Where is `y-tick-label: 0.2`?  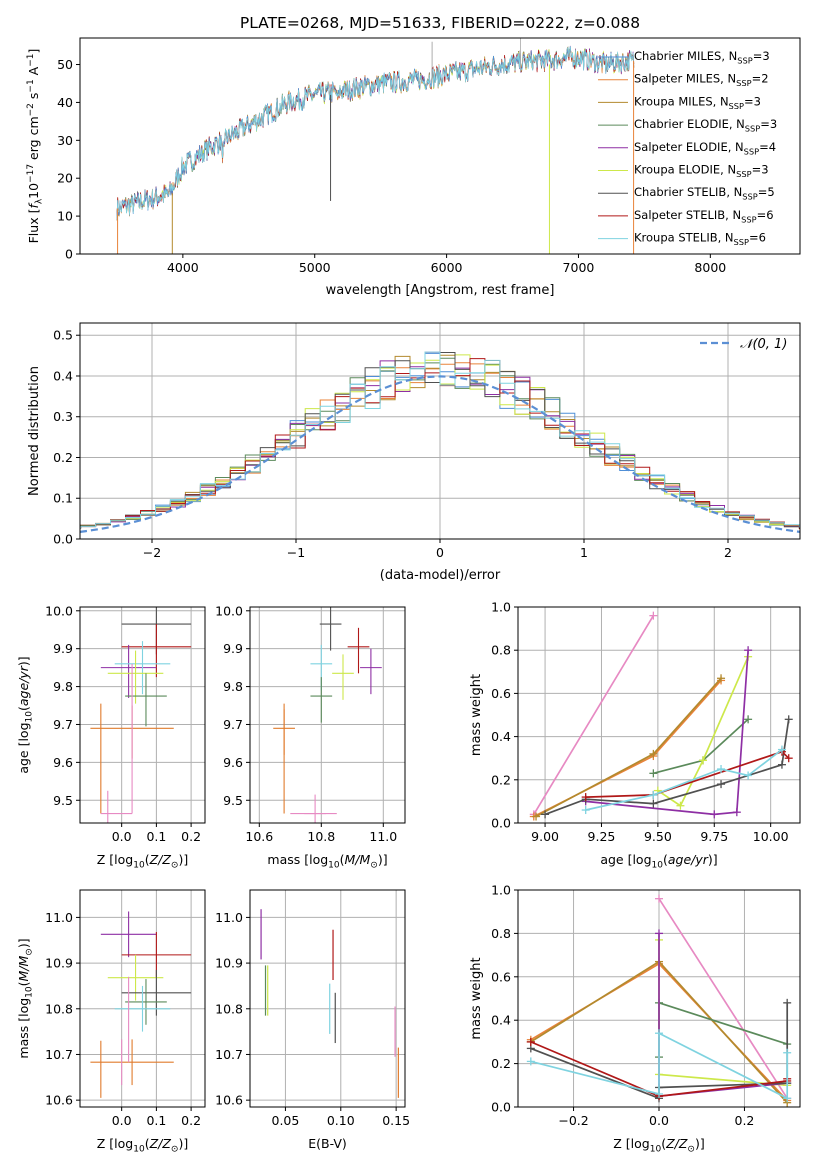 y-tick-label: 0.2 is located at coordinates (501, 779).